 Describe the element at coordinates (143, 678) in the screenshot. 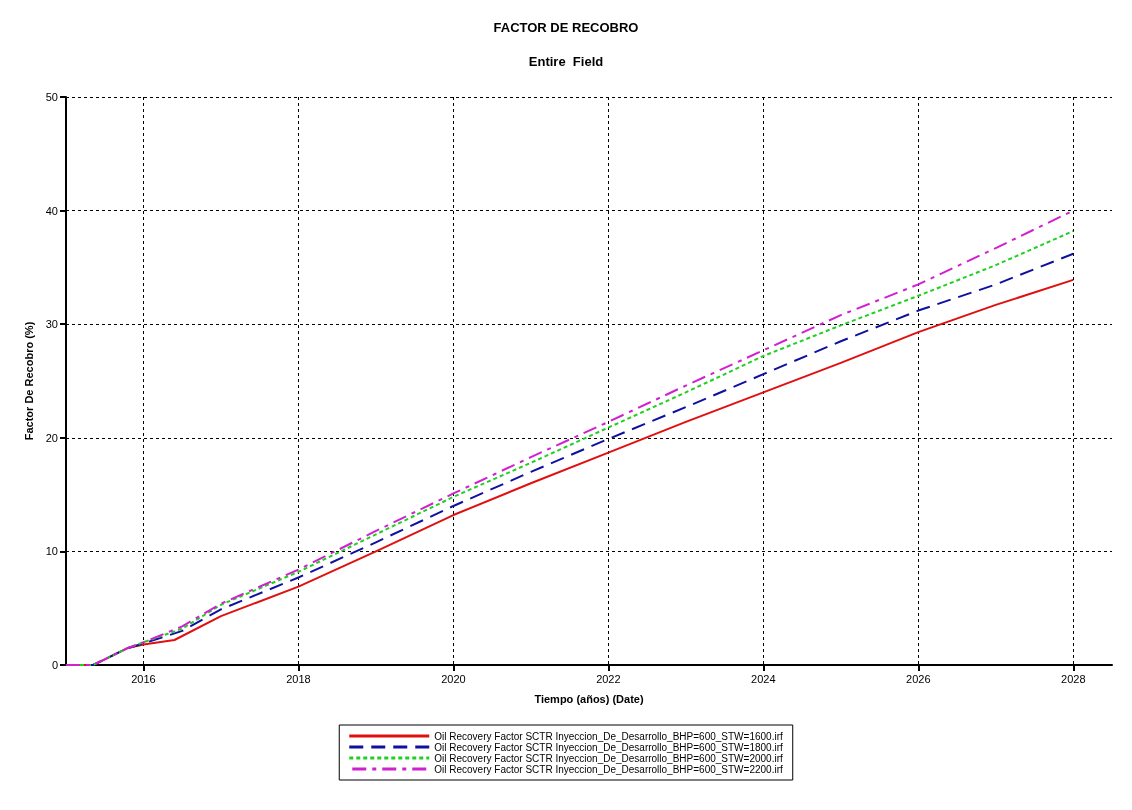

I see `x-tick-label: 2016` at that location.